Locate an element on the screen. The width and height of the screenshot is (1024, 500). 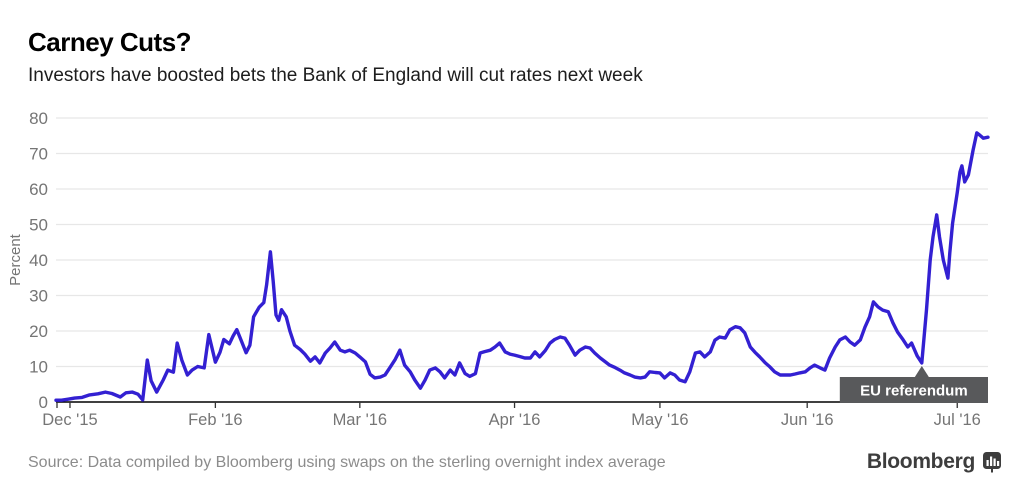
annotation-label: EU referendum is located at coordinates (914, 391).